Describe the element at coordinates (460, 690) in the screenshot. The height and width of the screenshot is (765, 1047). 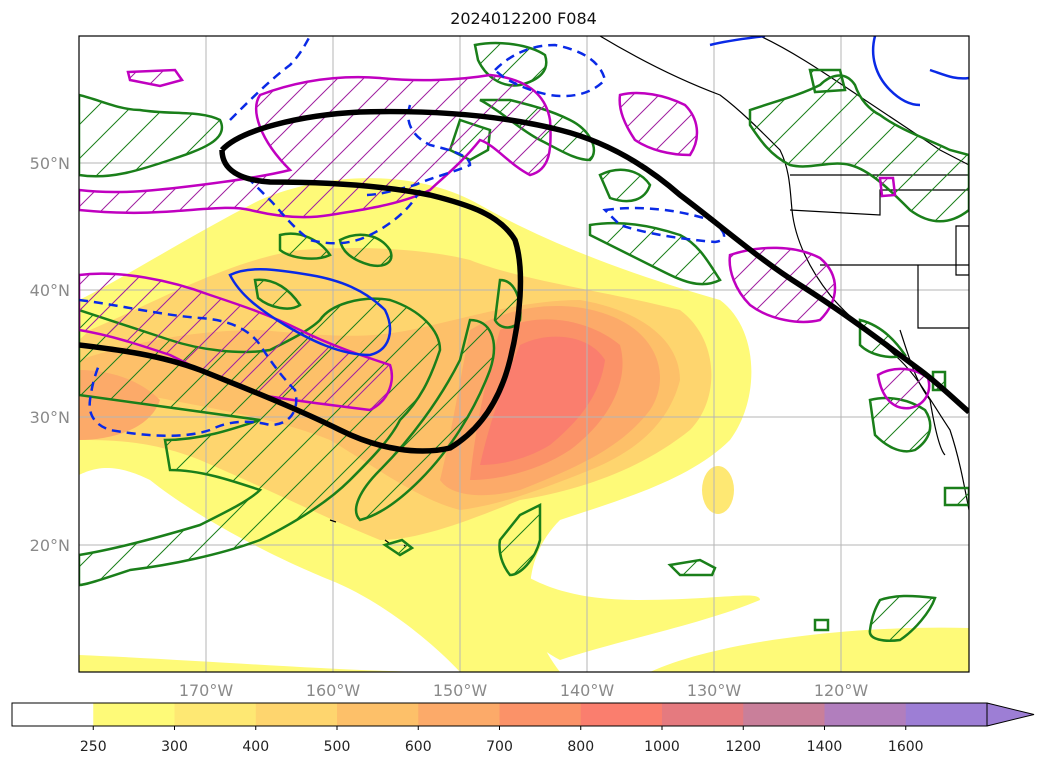
I see `lon-label-150w: 150°W` at that location.